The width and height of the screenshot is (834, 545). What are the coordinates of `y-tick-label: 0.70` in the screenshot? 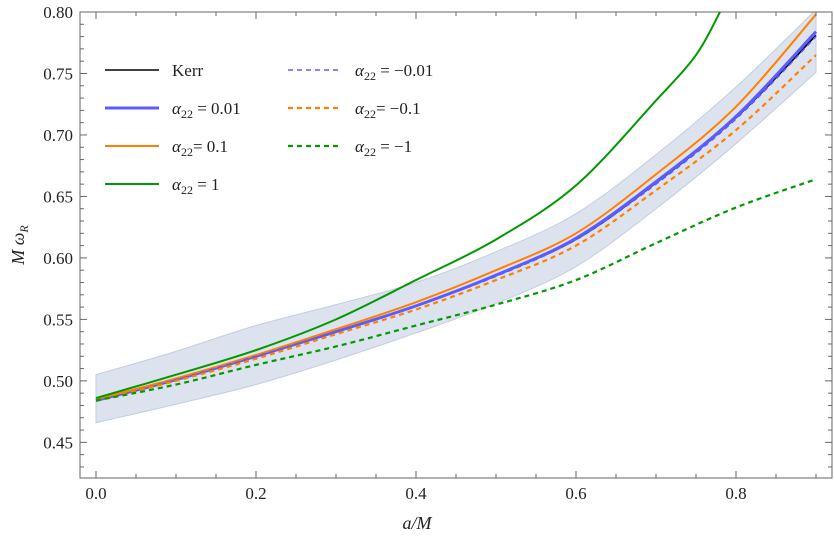 It's located at (58, 135).